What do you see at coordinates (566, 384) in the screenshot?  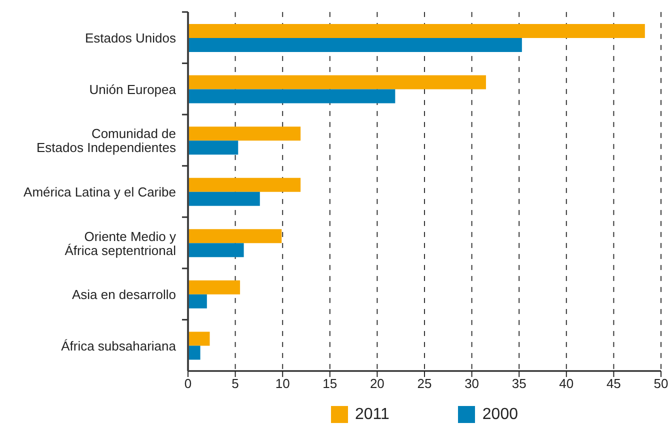 I see `x-tick-label: 40` at bounding box center [566, 384].